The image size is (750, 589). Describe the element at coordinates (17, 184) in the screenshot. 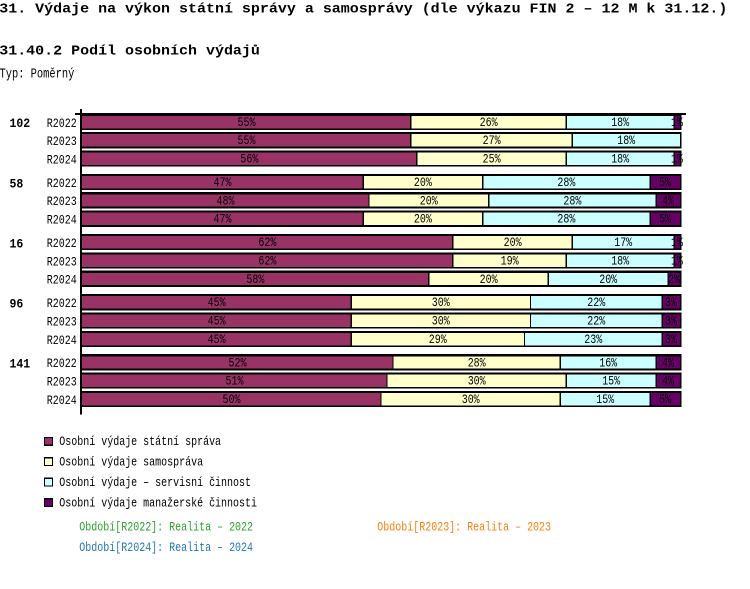

I see `svg-text: 58` at that location.